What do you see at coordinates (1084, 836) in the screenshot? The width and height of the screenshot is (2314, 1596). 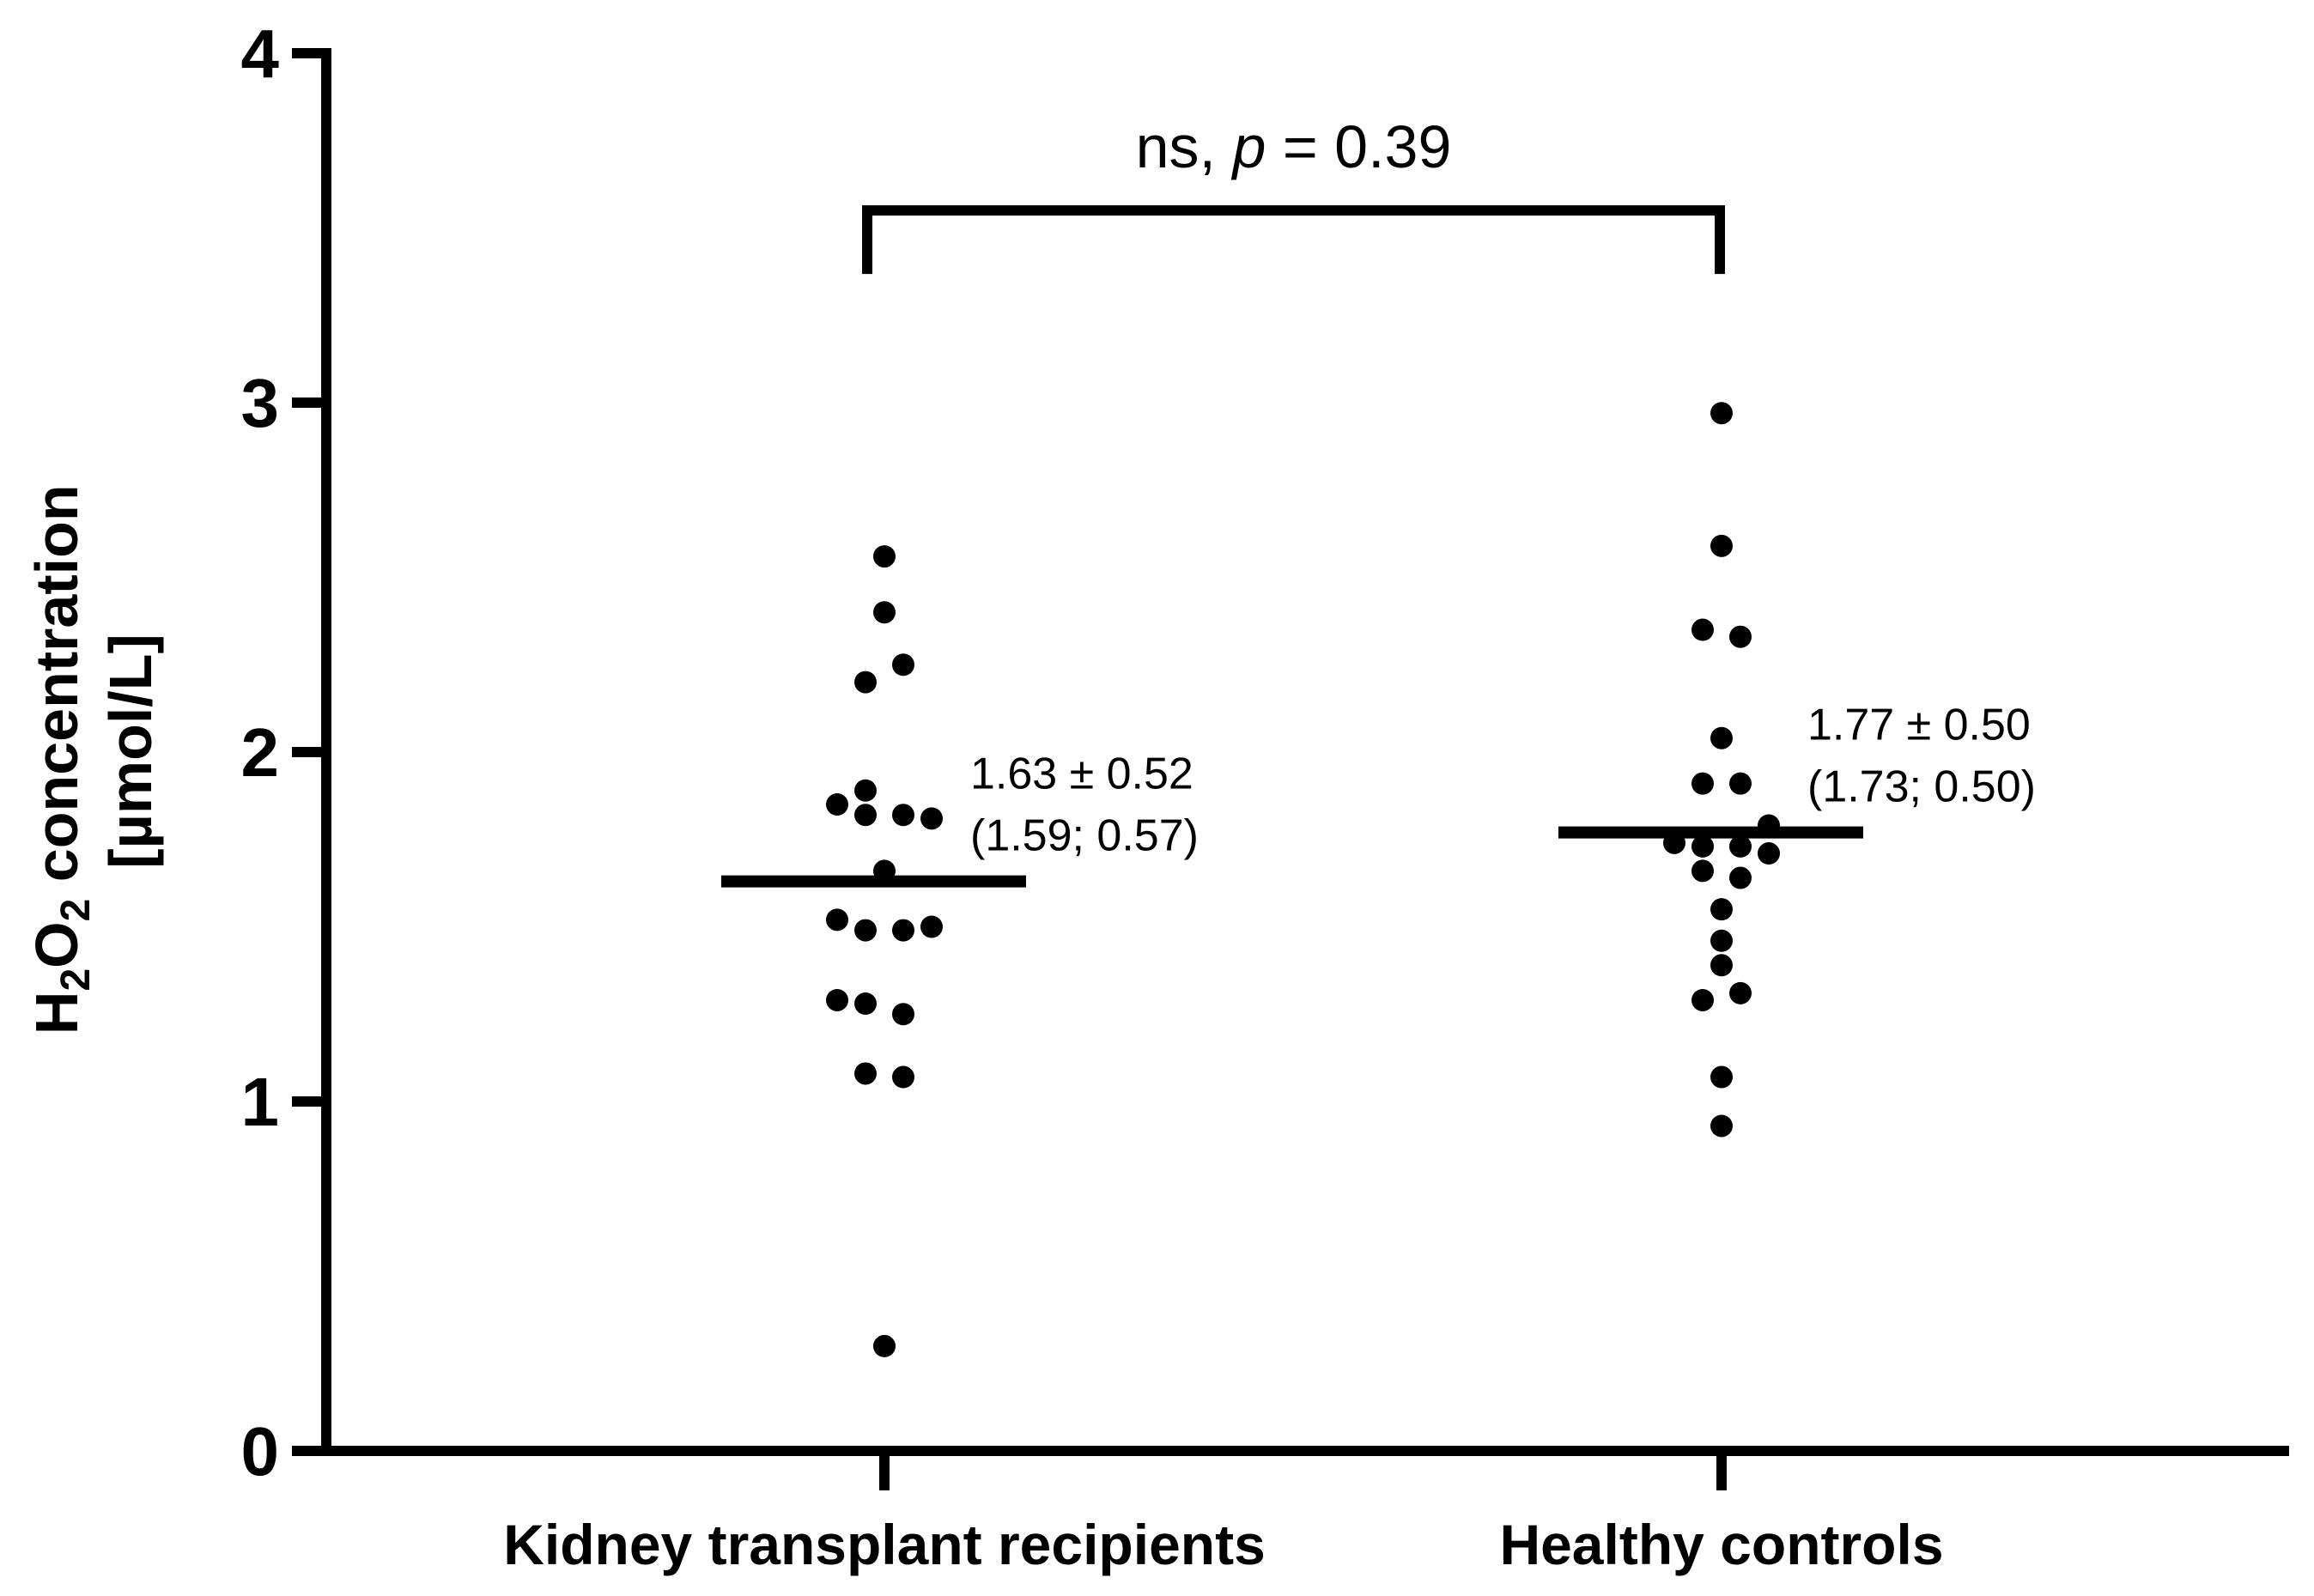 I see `mean-annotation-line2: (1.59; 0.57)` at bounding box center [1084, 836].